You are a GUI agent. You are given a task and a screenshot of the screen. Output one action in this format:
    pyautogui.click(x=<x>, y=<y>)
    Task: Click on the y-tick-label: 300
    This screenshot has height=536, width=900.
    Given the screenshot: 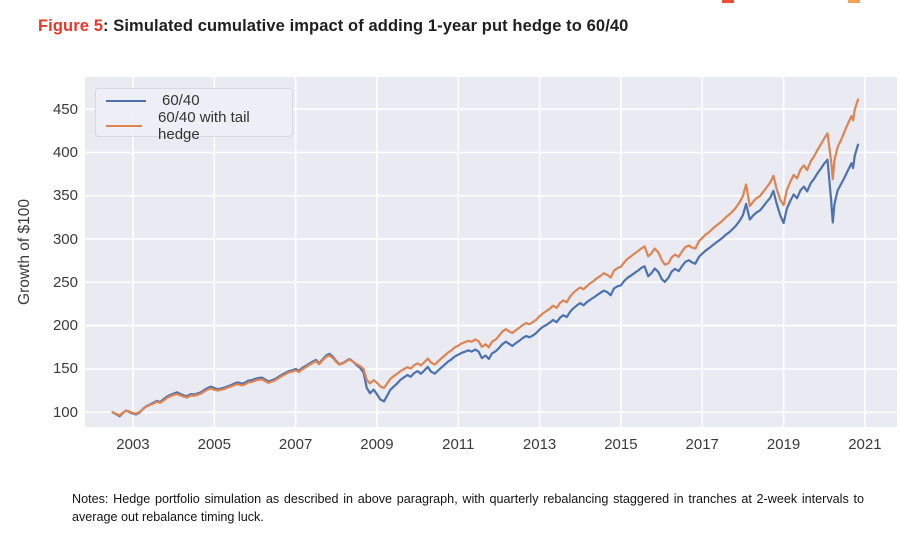 What is the action you would take?
    pyautogui.click(x=65, y=239)
    